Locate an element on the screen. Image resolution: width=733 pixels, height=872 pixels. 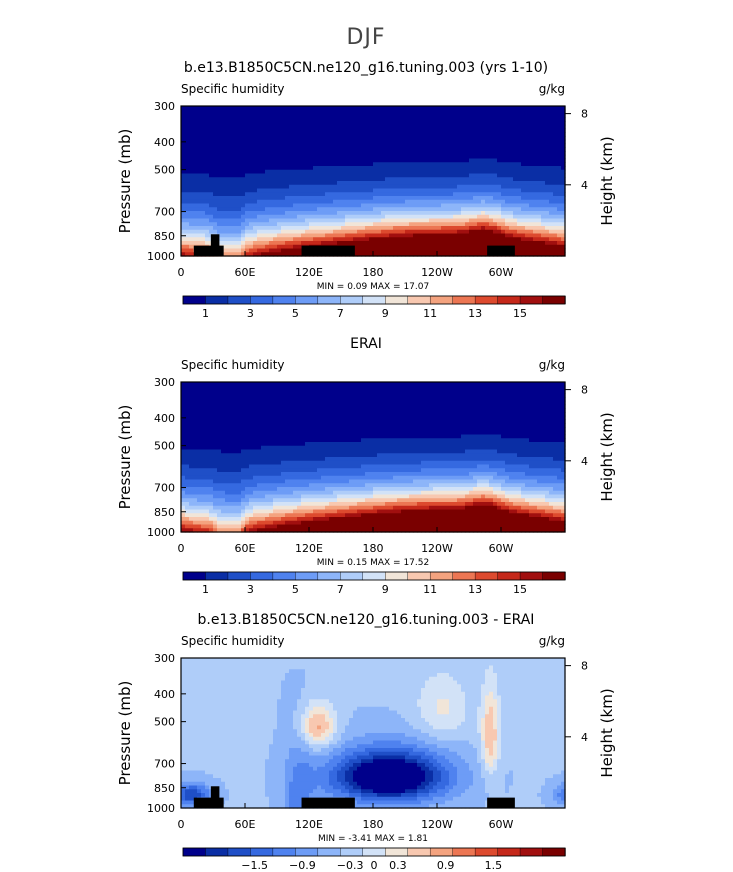
colorbar-swatch is located at coordinates (464, 300).